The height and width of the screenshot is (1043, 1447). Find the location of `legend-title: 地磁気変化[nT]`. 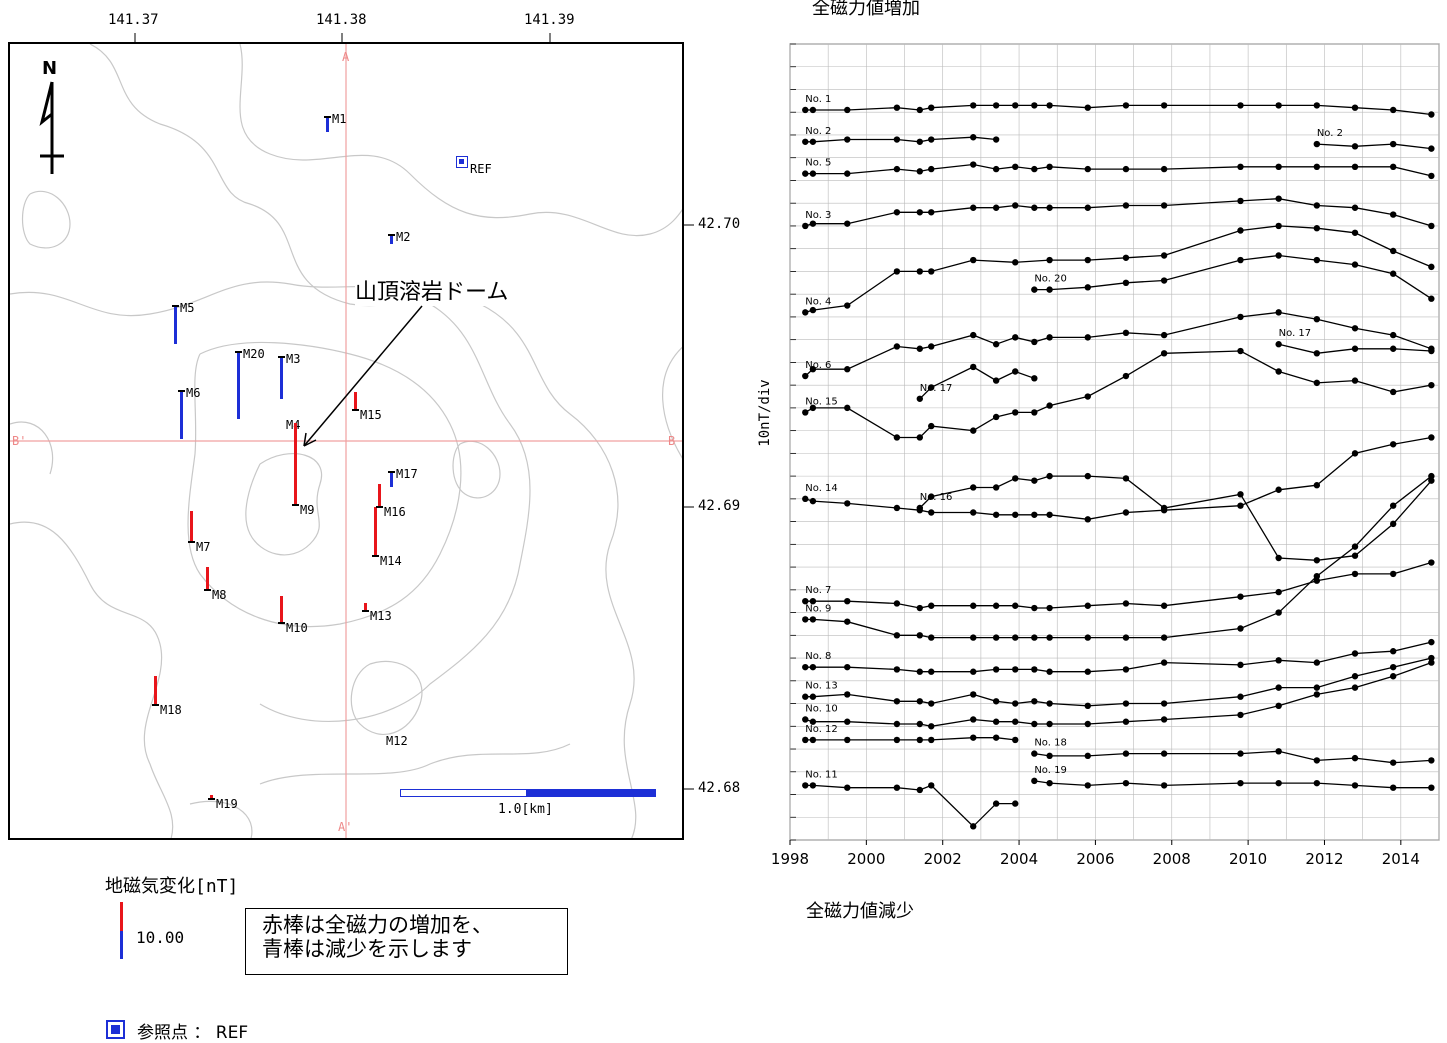

legend-title: 地磁気変化[nT] is located at coordinates (172, 886).